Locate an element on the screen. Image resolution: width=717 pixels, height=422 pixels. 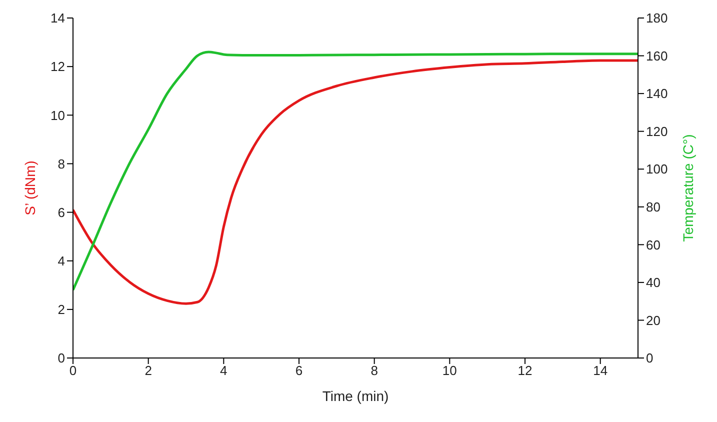
x-tick-label: 10 is located at coordinates (449, 370).